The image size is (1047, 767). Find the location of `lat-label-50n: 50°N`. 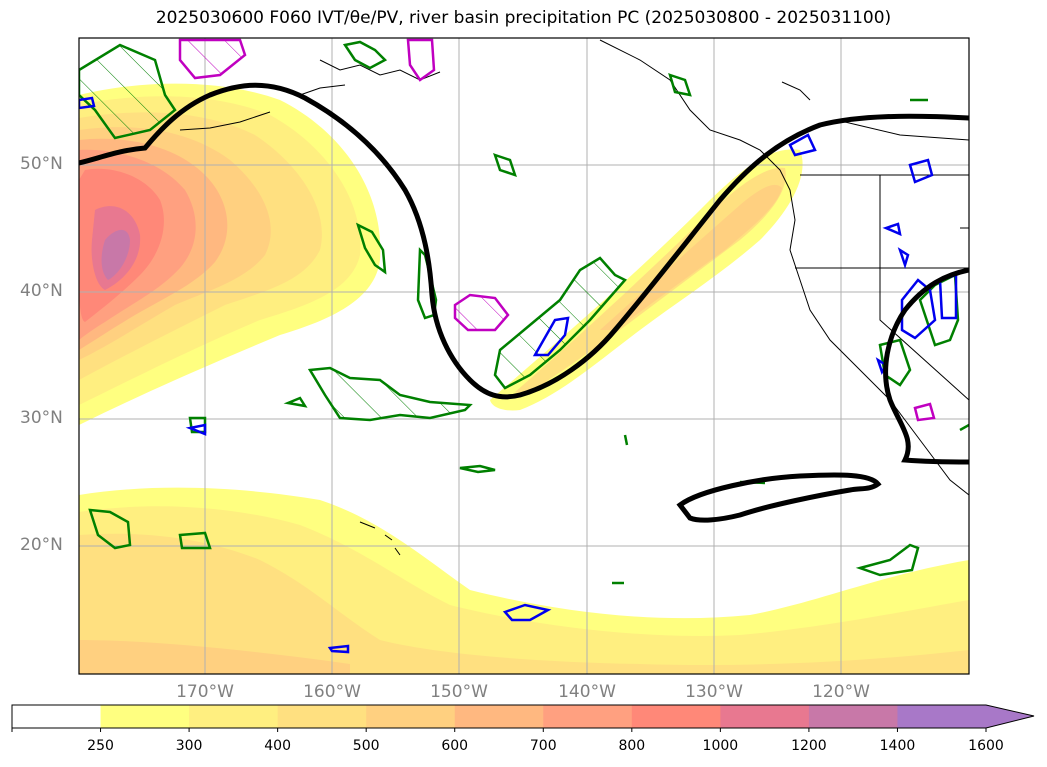

lat-label-50n: 50°N is located at coordinates (41, 164).